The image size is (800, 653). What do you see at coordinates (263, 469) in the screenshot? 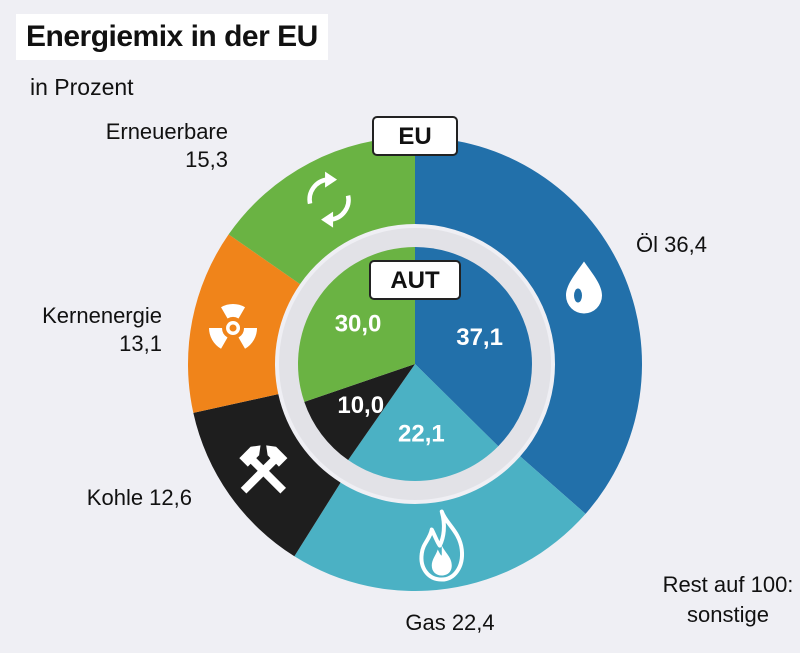
I see `crossed-hammers-icon` at bounding box center [263, 469].